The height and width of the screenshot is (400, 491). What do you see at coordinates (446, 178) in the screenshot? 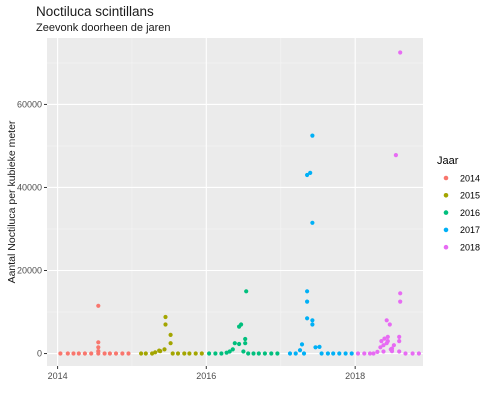
I see `legend-key-2014` at bounding box center [446, 178].